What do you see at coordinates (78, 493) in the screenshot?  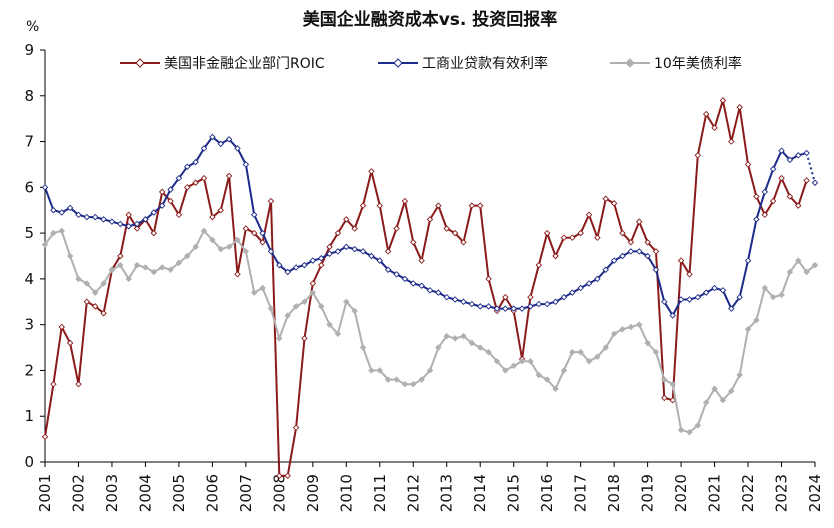 I see `x-tick-label: 2002` at bounding box center [78, 493].